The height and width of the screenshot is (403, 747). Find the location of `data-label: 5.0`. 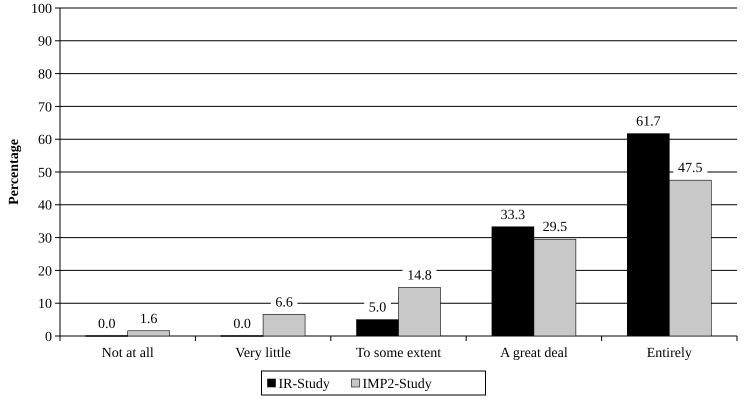

data-label: 5.0 is located at coordinates (377, 308).